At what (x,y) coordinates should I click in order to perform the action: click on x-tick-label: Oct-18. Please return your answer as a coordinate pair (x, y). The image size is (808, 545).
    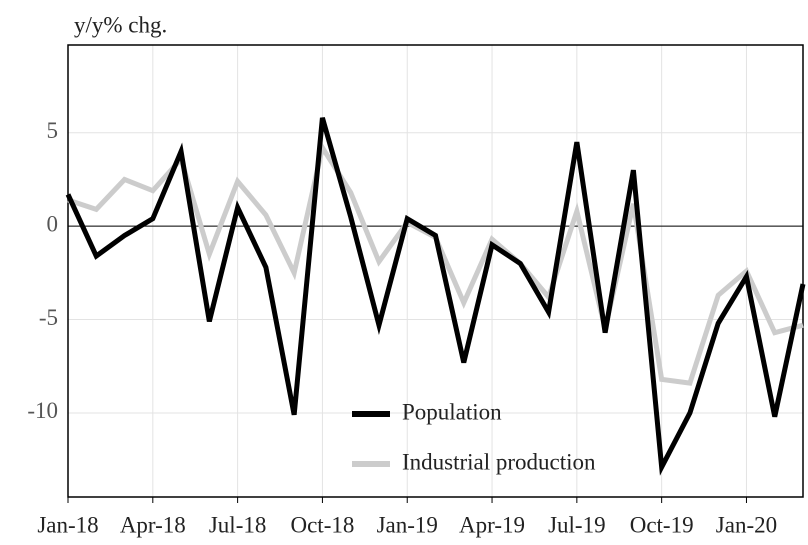
    Looking at the image, I should click on (322, 524).